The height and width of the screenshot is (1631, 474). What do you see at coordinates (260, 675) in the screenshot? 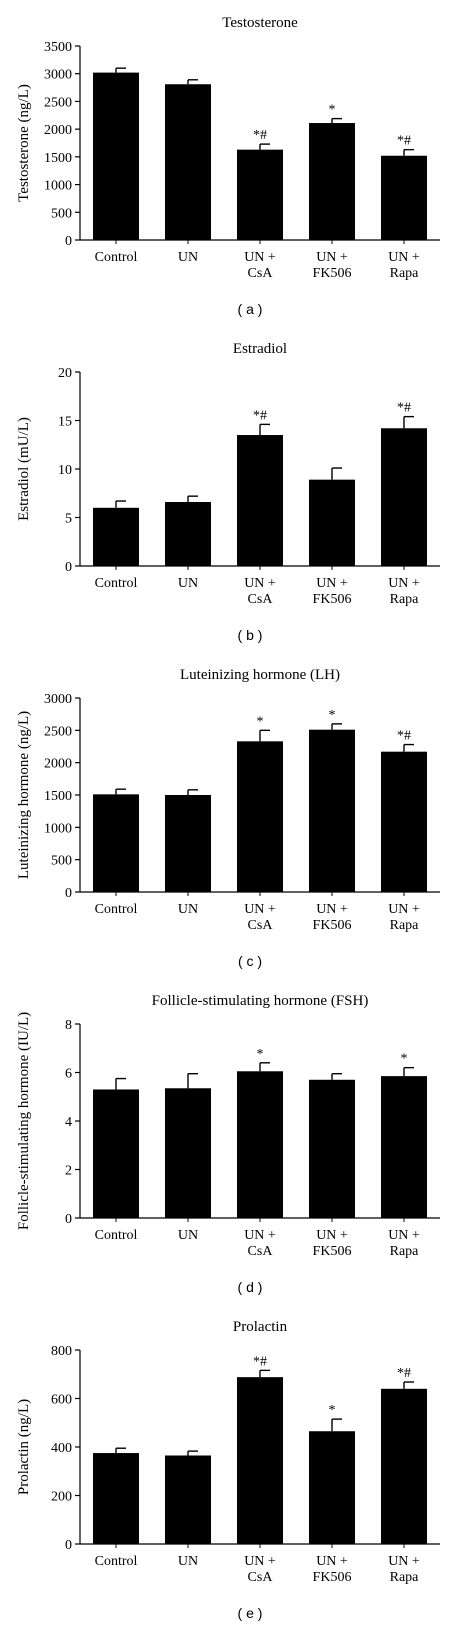
I see `chart-title: Luteinizing hormone (LH)` at bounding box center [260, 675].